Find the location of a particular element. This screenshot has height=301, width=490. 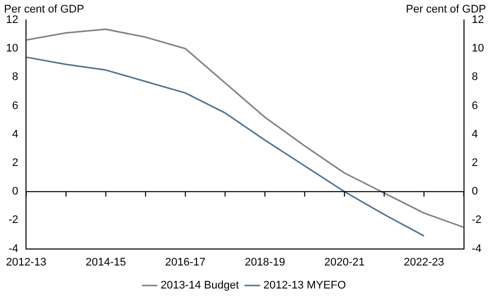

y2-tick-label: 0 is located at coordinates (475, 192).